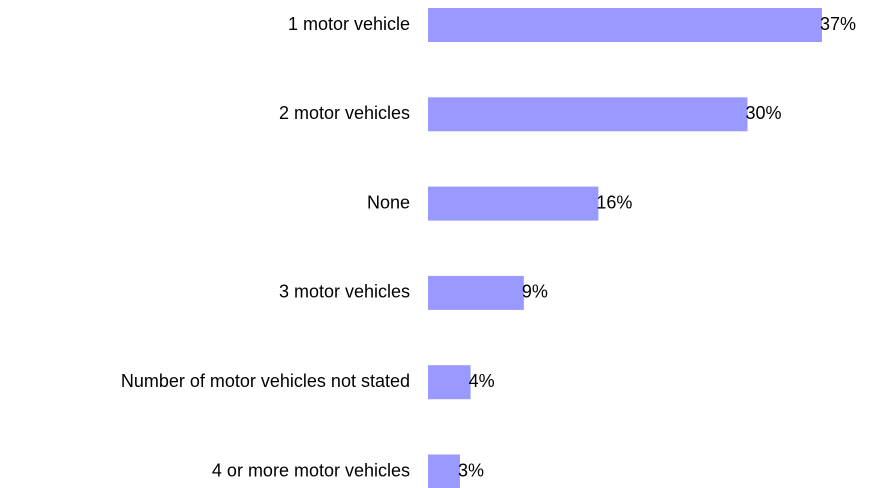  What do you see at coordinates (344, 292) in the screenshot?
I see `category-label: 3 motor vehicles` at bounding box center [344, 292].